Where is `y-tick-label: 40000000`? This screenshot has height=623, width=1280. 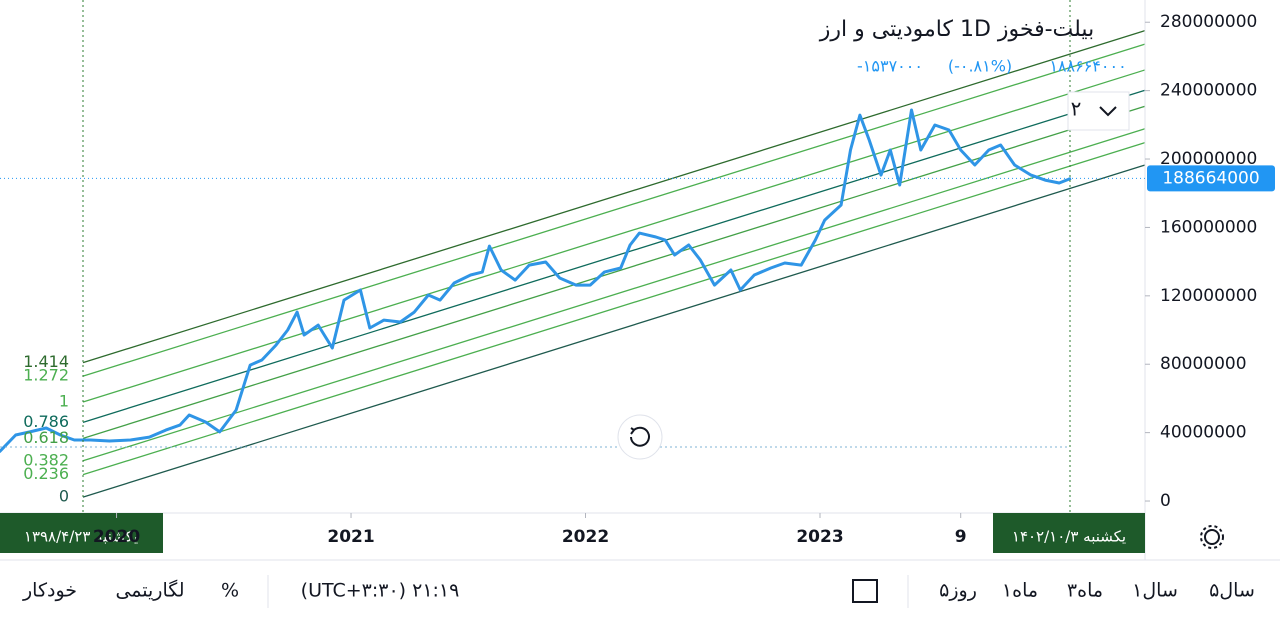
y-tick-label: 40000000 is located at coordinates (1203, 433).